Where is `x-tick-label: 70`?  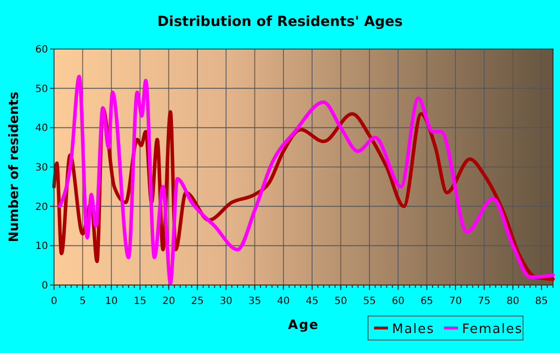 x-tick-label: 70 is located at coordinates (455, 301).